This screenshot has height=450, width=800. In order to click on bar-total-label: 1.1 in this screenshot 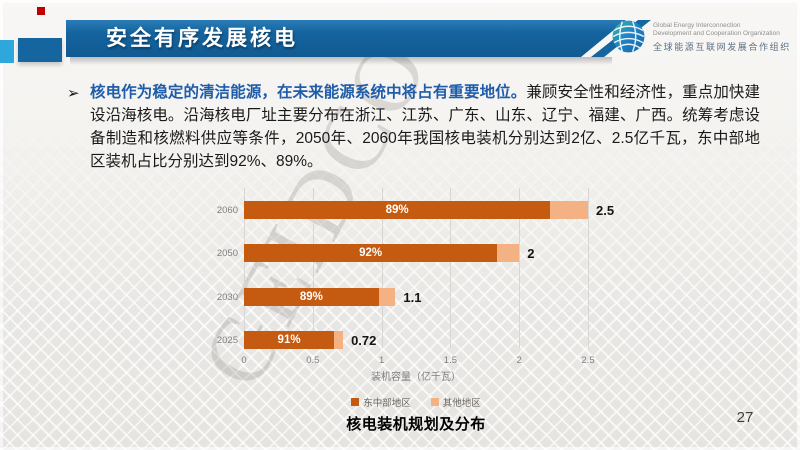, I will do `click(412, 297)`.